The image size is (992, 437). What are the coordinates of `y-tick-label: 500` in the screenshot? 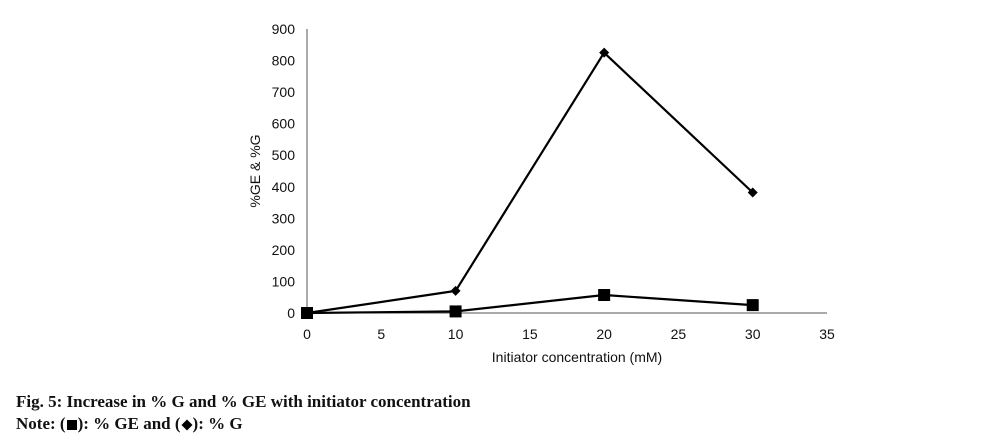 It's located at (284, 155).